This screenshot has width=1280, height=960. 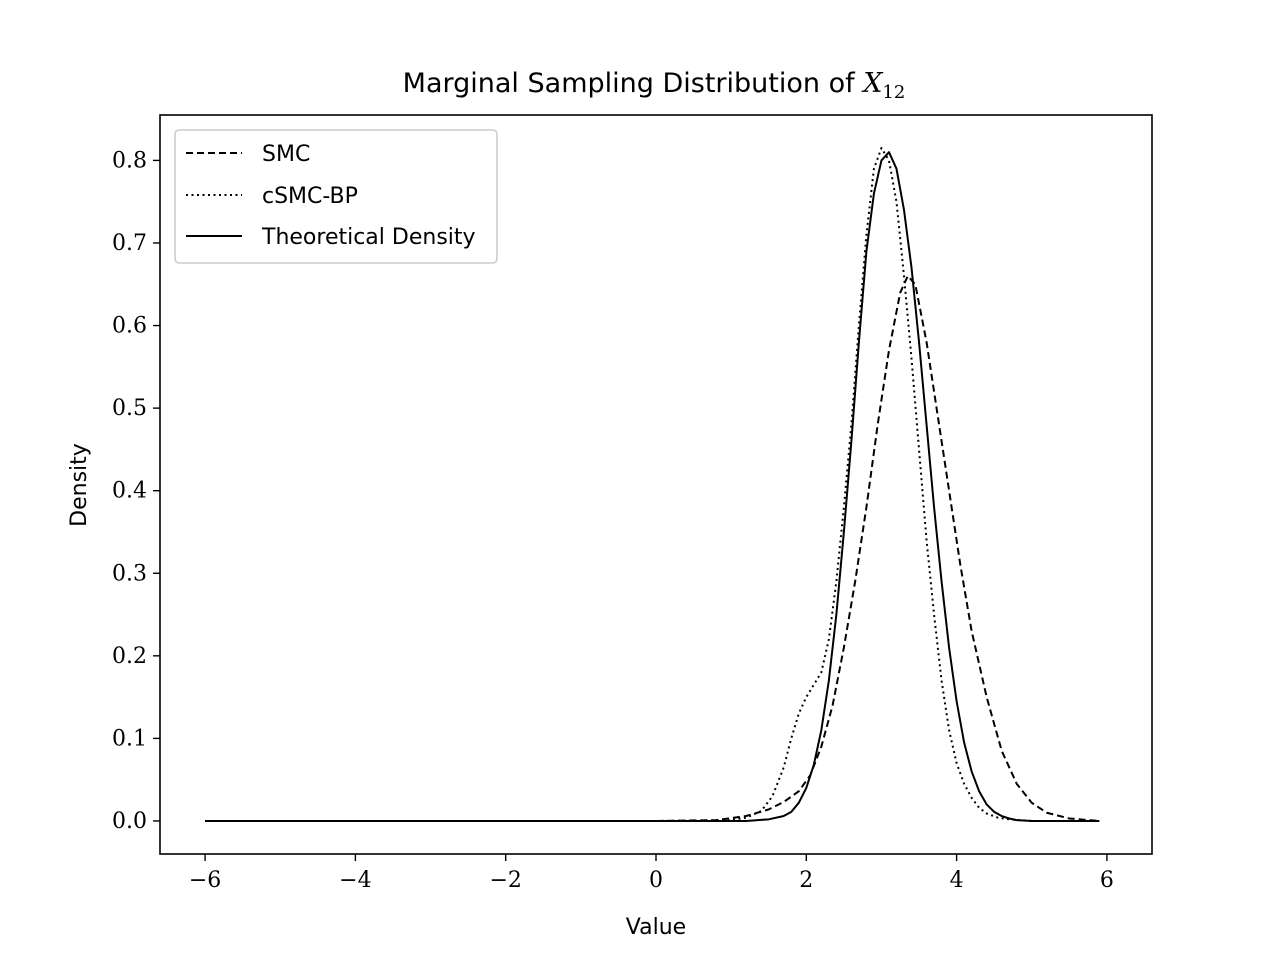 I want to click on legend-label-smc: SMC, so click(x=286, y=154).